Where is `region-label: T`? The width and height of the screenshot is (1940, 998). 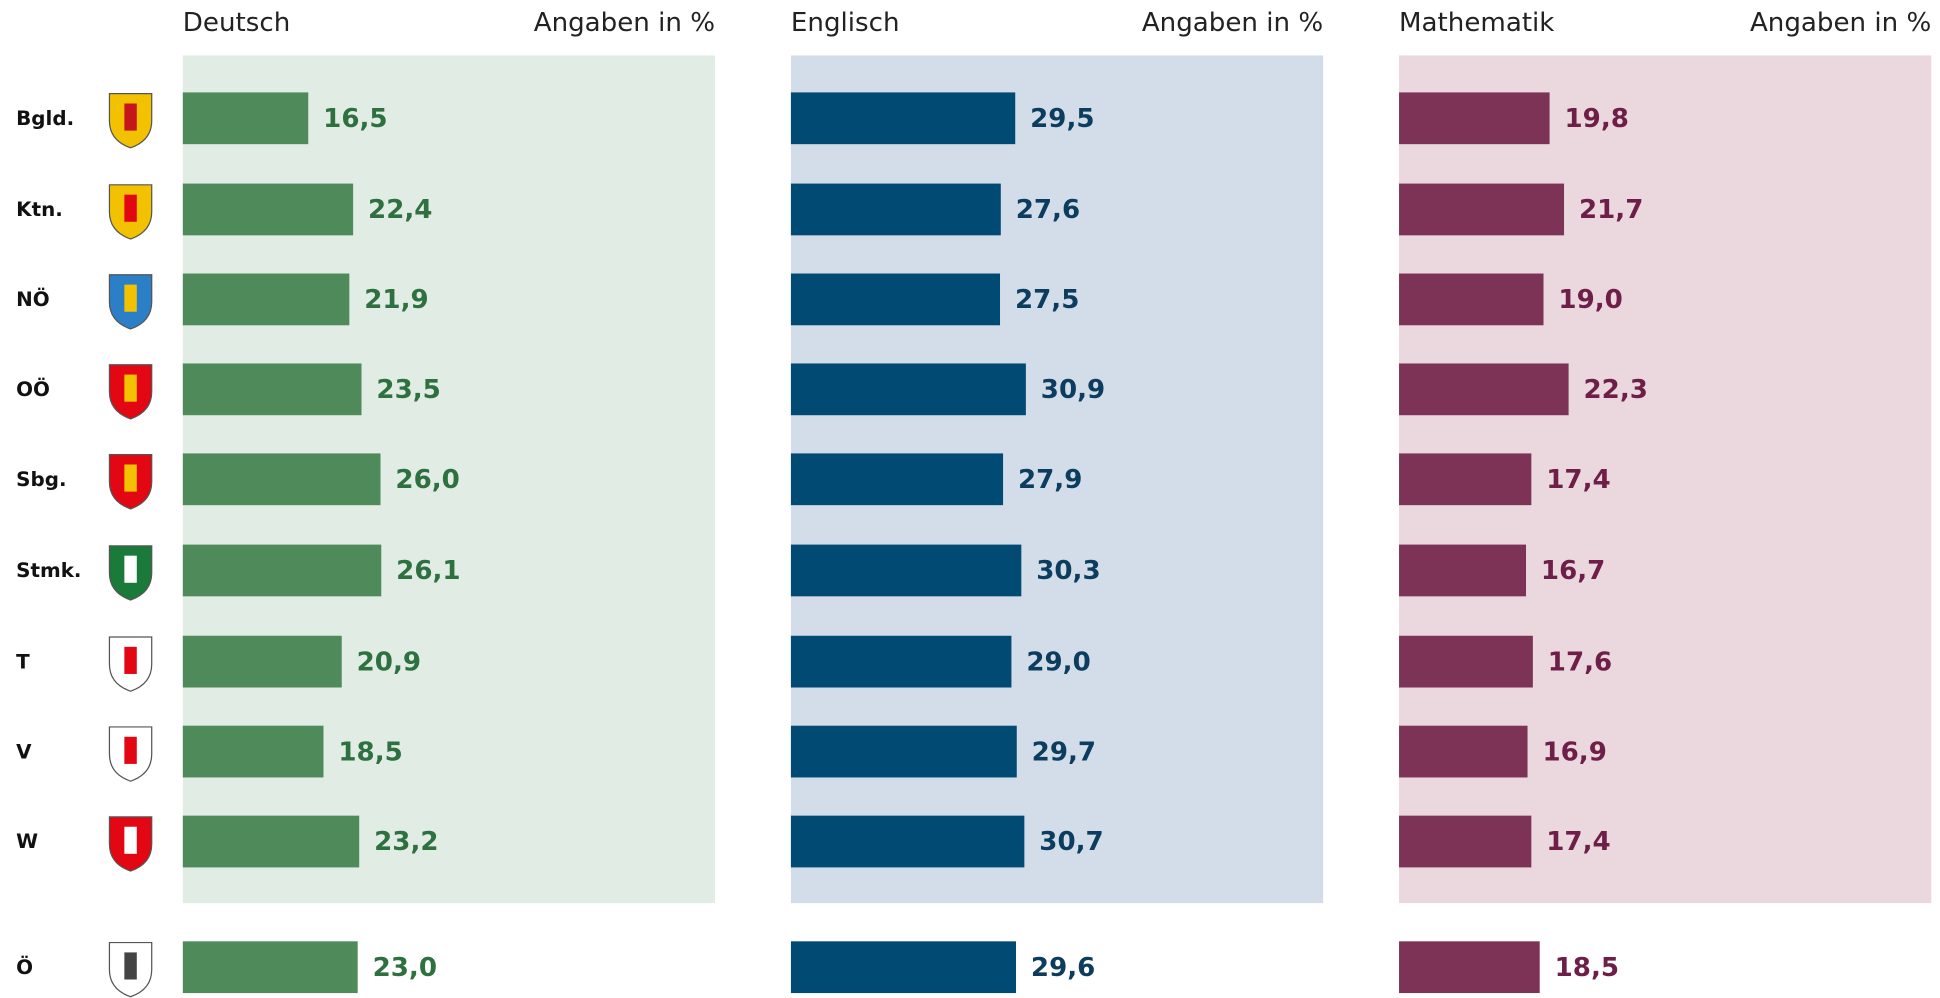
region-label: T is located at coordinates (23, 661).